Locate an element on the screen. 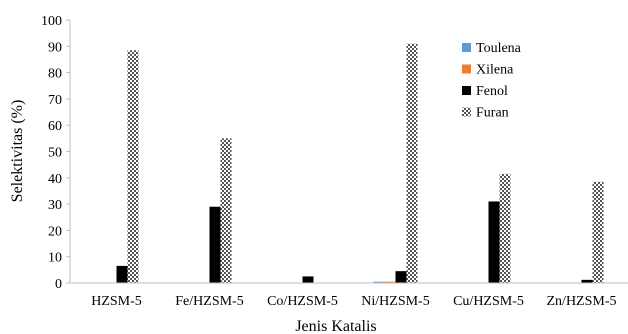 The width and height of the screenshot is (628, 334). legend-swatch-fenol is located at coordinates (466, 90).